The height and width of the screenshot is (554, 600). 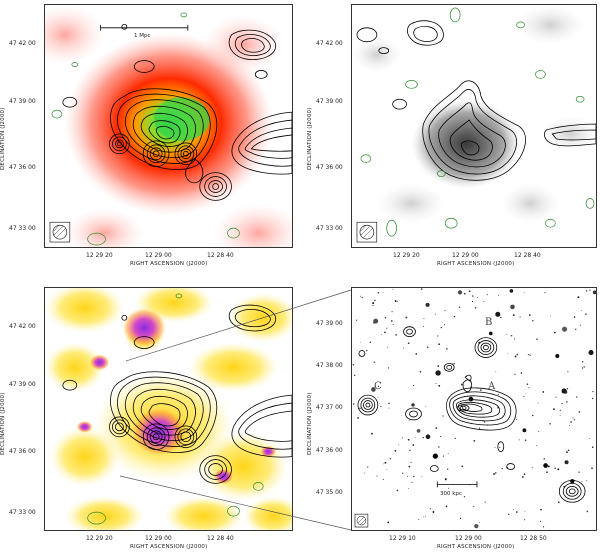 What do you see at coordinates (378, 386) in the screenshot?
I see `source-label-c: C` at bounding box center [378, 386].